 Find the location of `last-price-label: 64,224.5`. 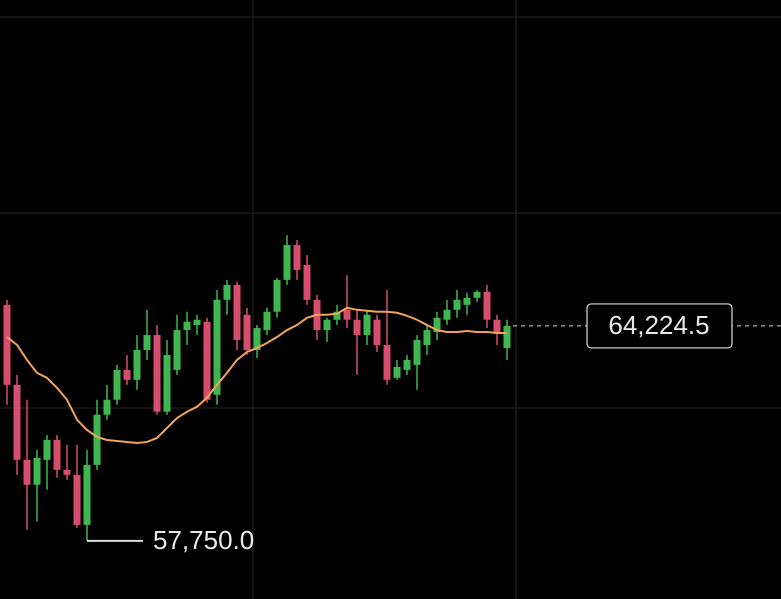

last-price-label: 64,224.5 is located at coordinates (658, 325).